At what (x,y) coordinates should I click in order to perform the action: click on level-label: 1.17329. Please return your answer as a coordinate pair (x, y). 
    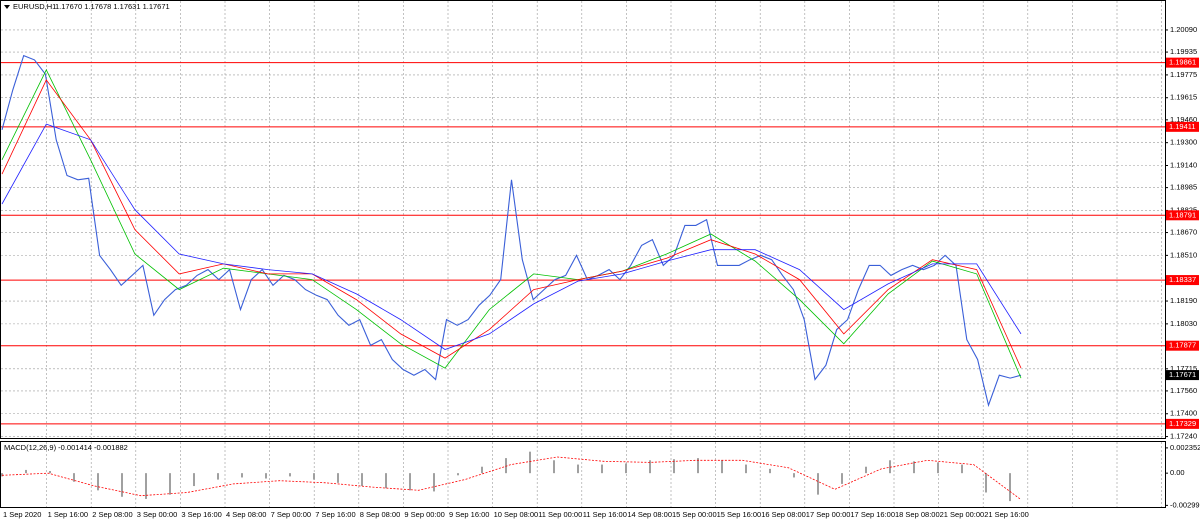
    Looking at the image, I should click on (1182, 423).